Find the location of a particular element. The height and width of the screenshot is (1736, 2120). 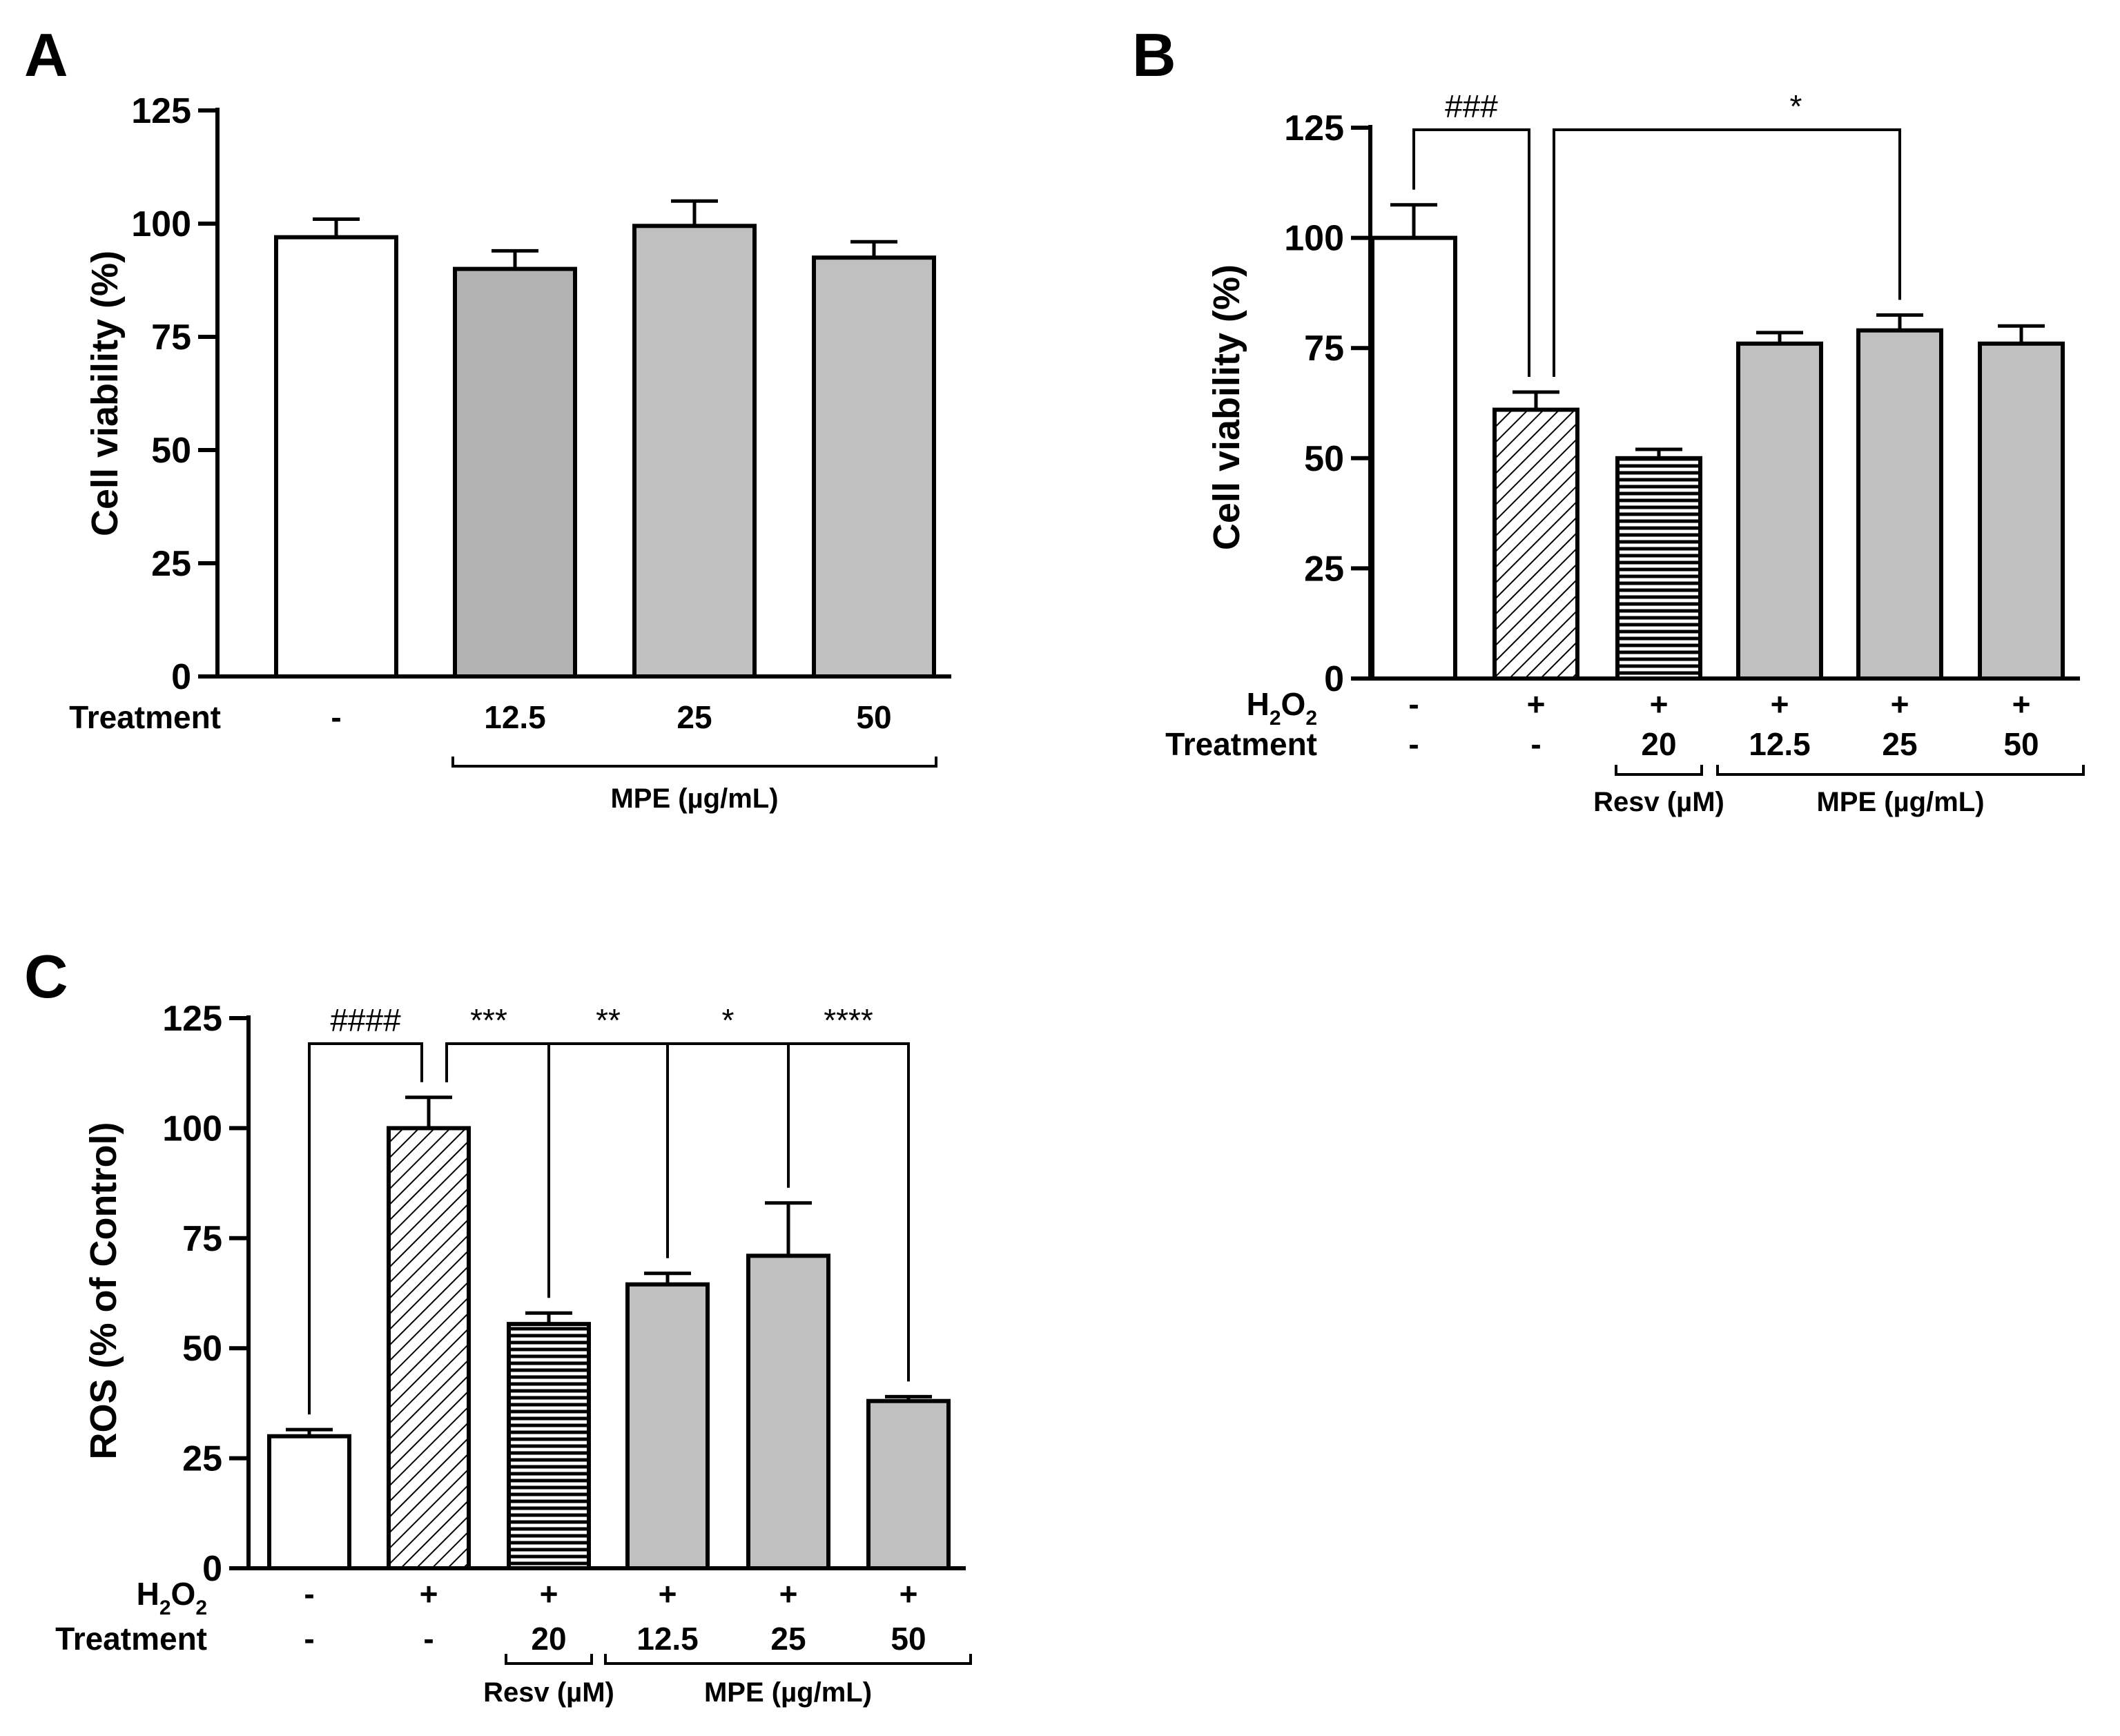

significance-label: ** is located at coordinates (608, 1020).